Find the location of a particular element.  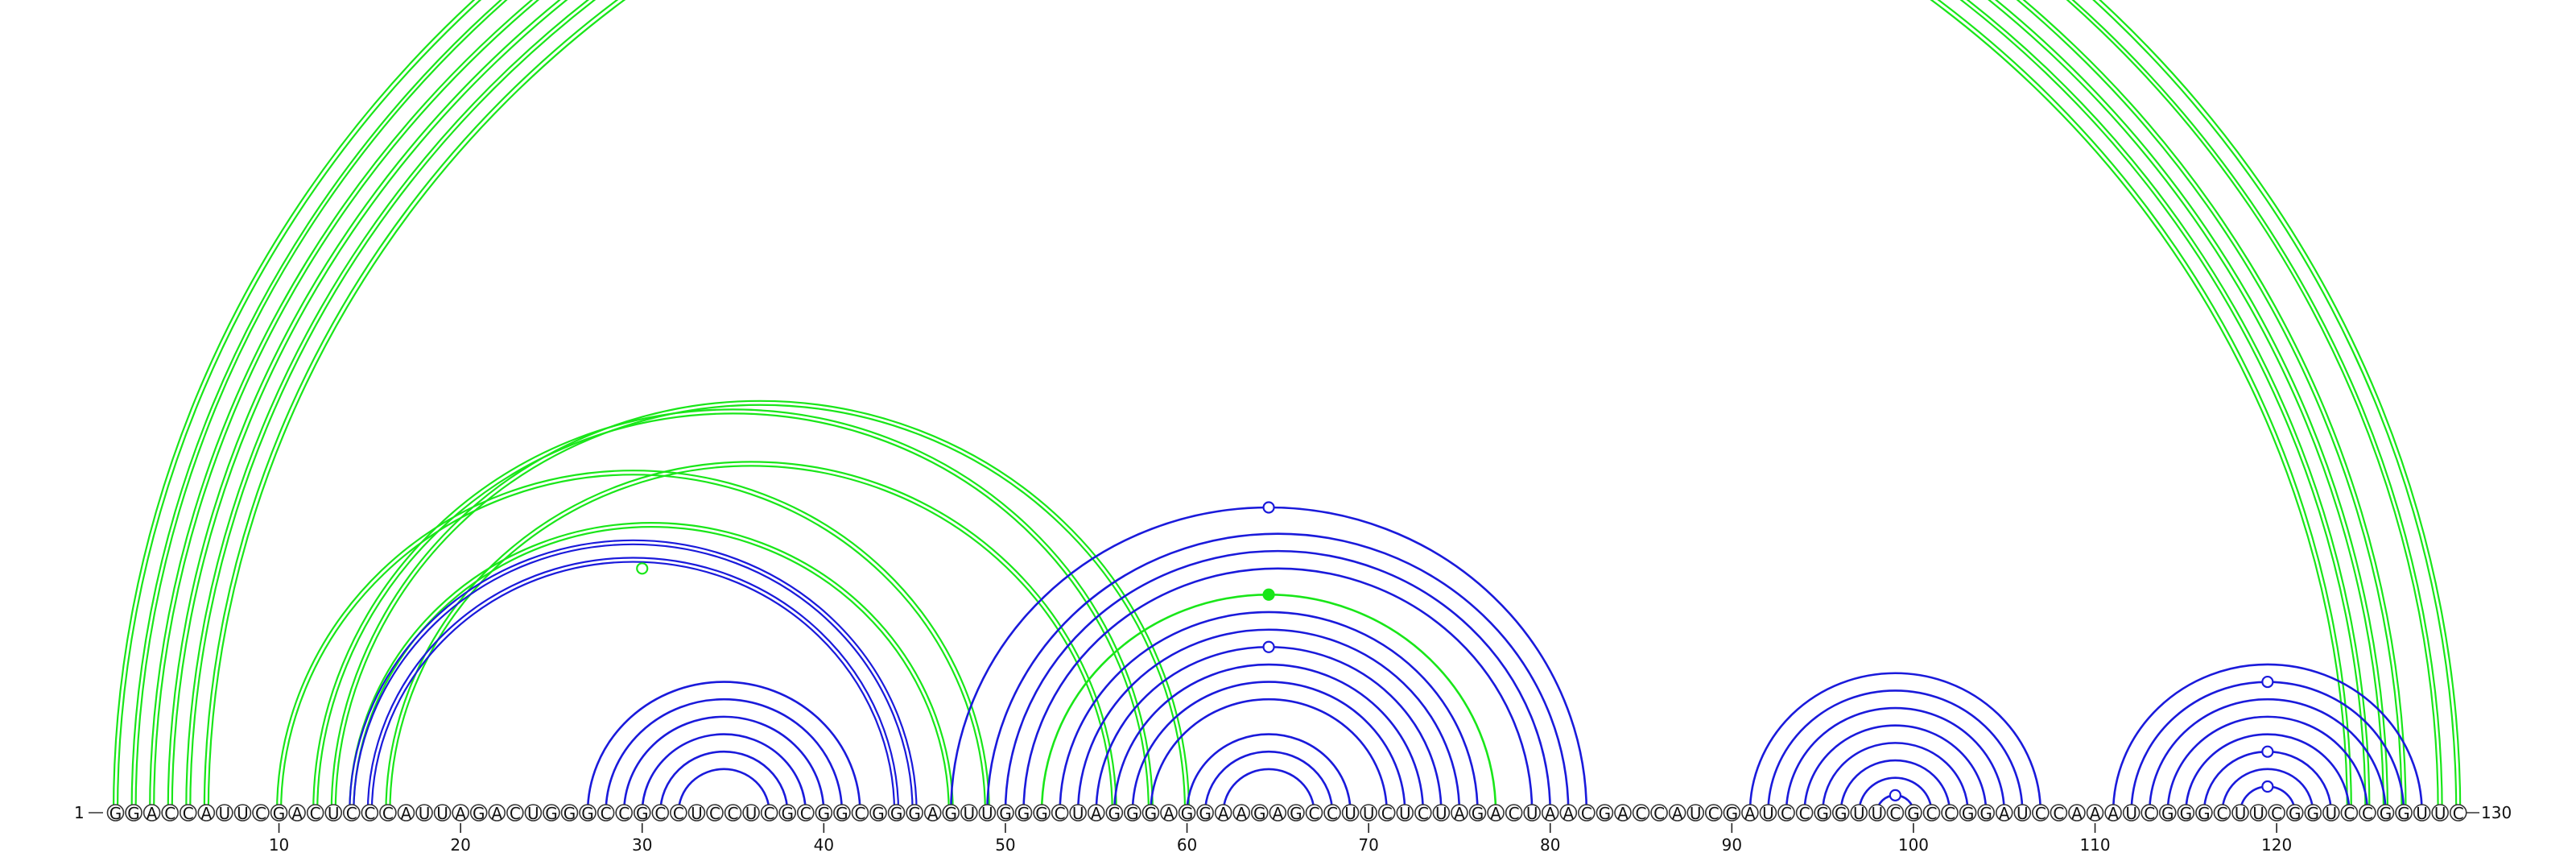

tick-label-120: 120 is located at coordinates (2276, 845).